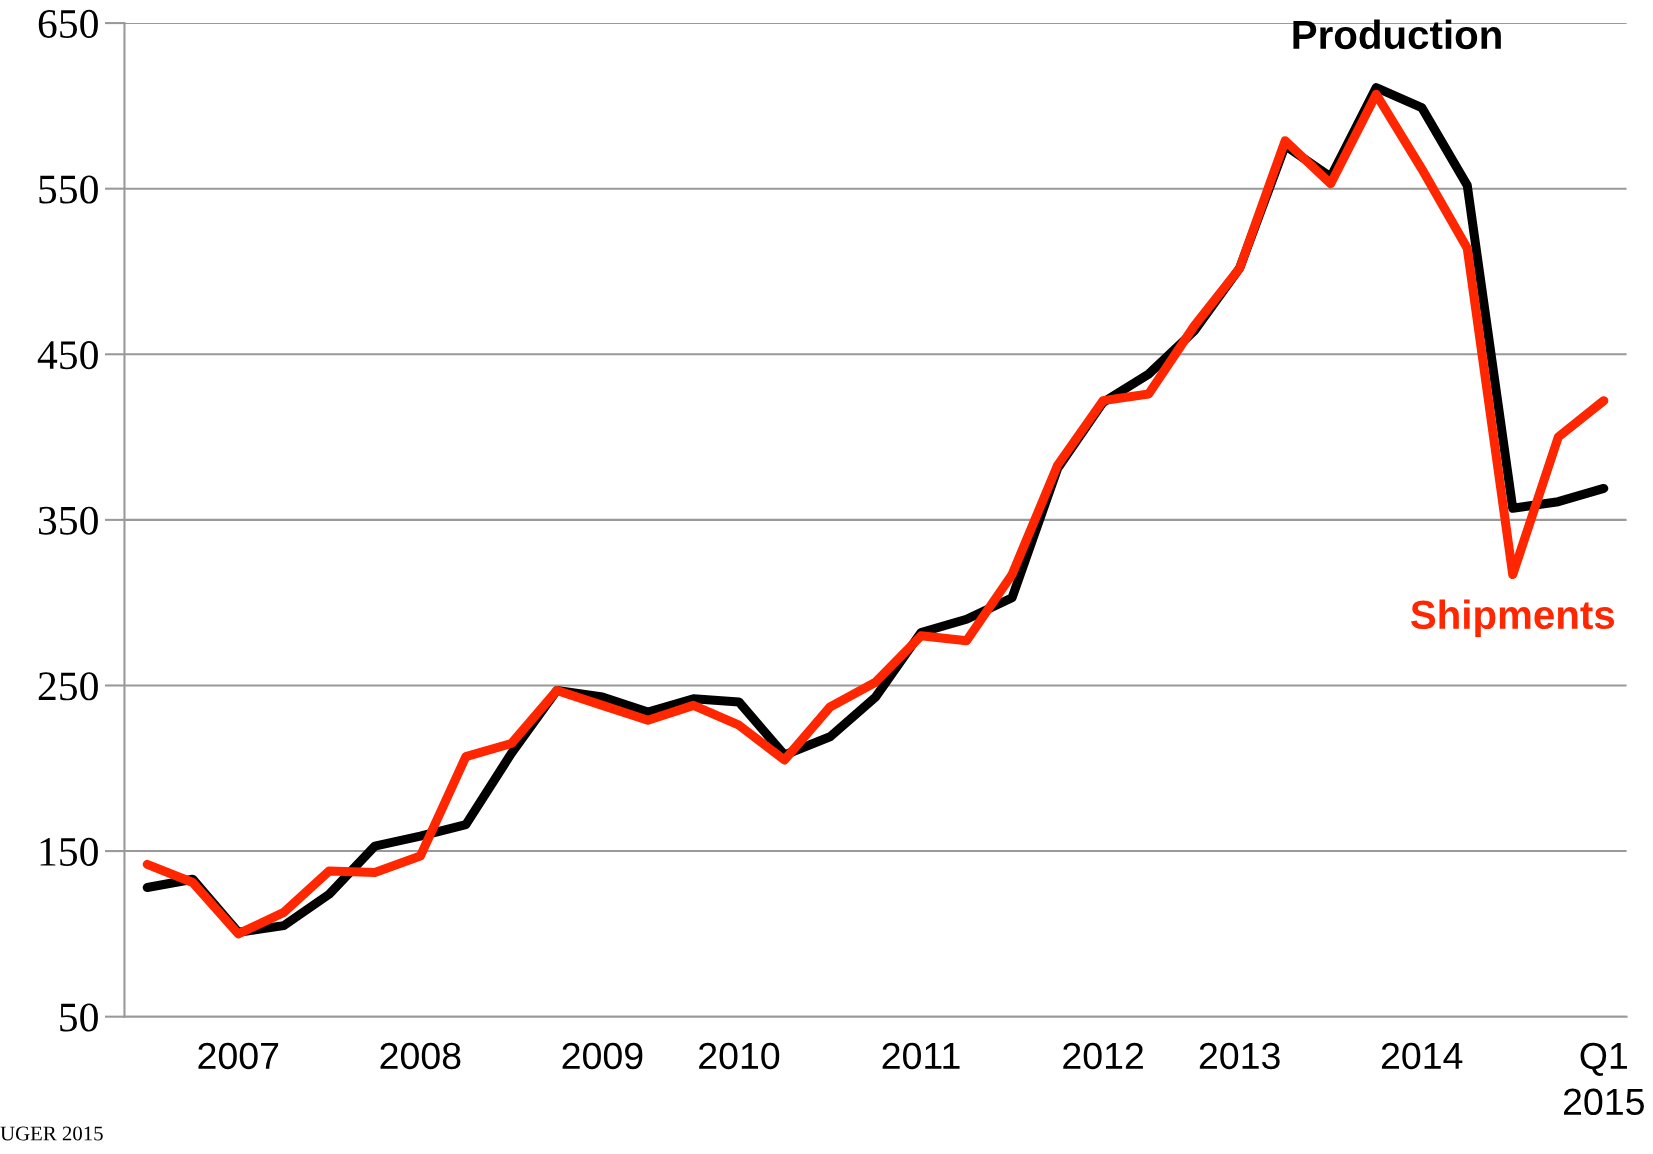 The width and height of the screenshot is (1653, 1154). Describe the element at coordinates (602, 1056) in the screenshot. I see `x-tick-label: 2009` at that location.